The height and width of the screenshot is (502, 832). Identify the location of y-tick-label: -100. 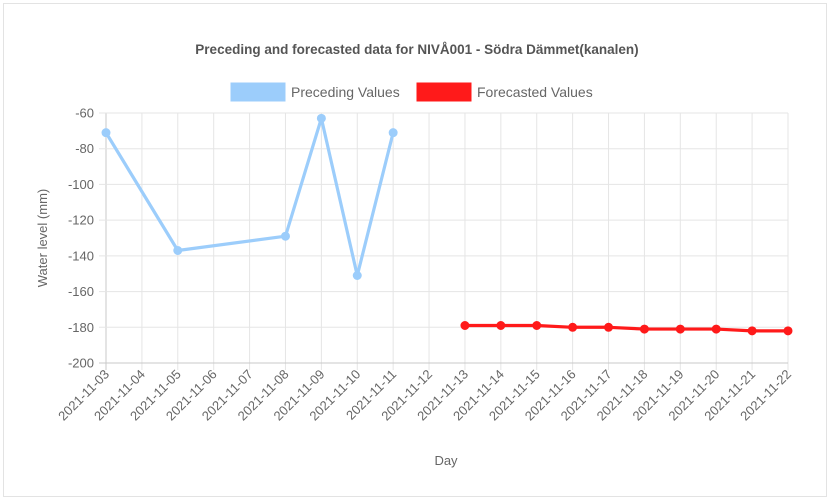
(81, 184).